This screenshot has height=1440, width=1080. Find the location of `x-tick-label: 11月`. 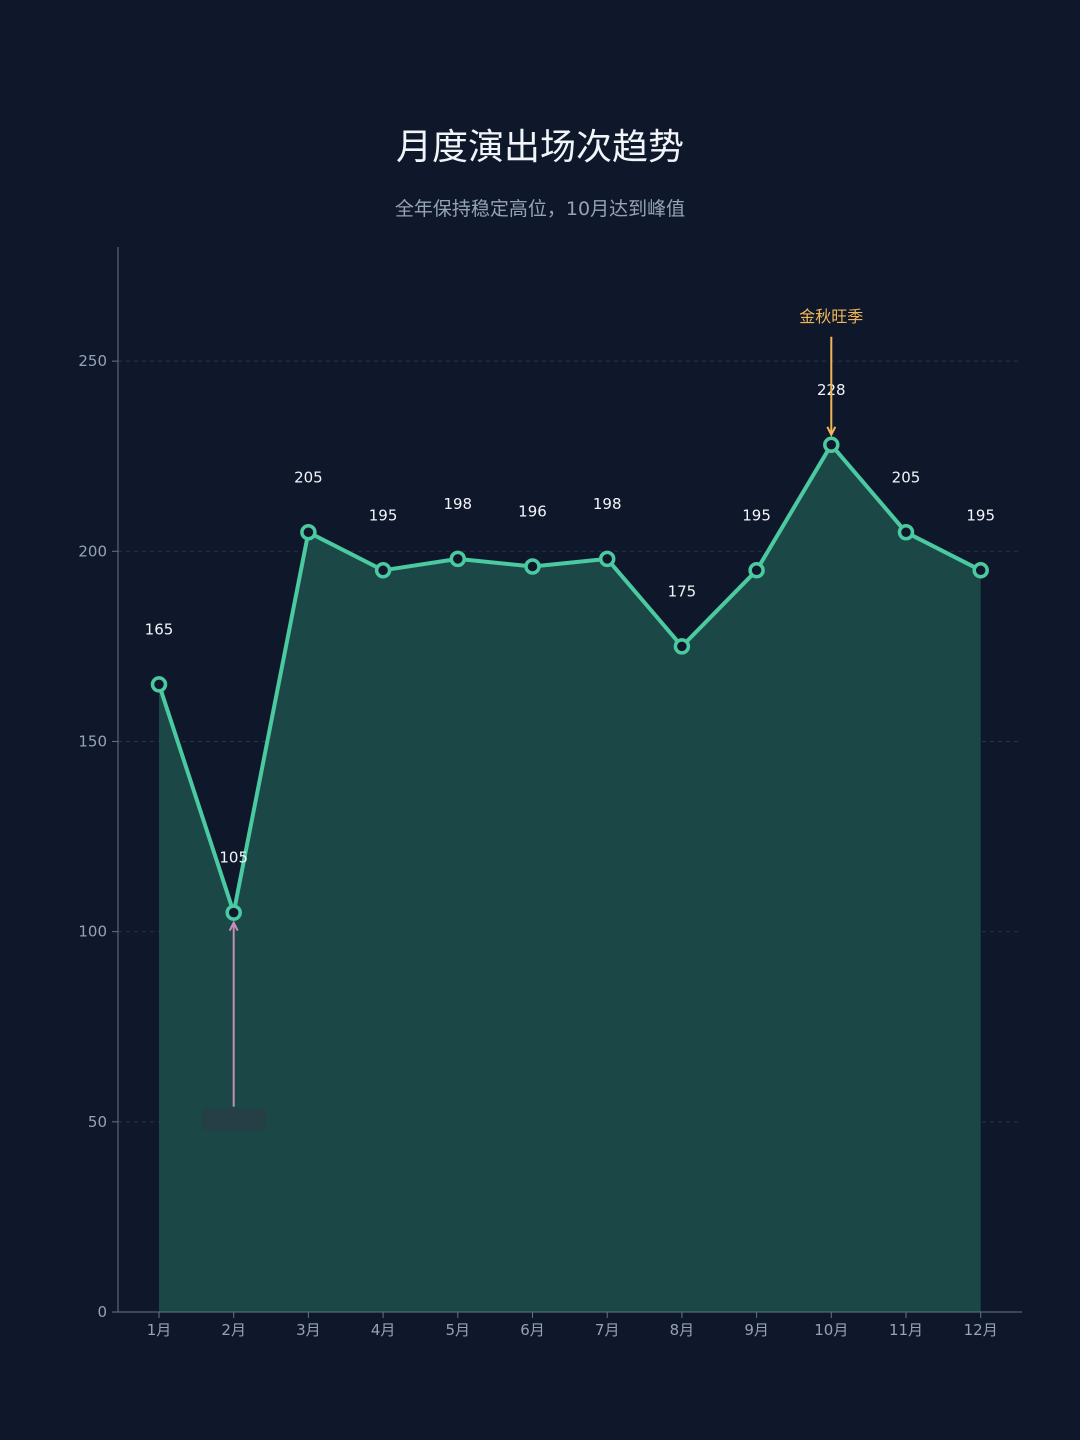

x-tick-label: 11月 is located at coordinates (906, 1330).